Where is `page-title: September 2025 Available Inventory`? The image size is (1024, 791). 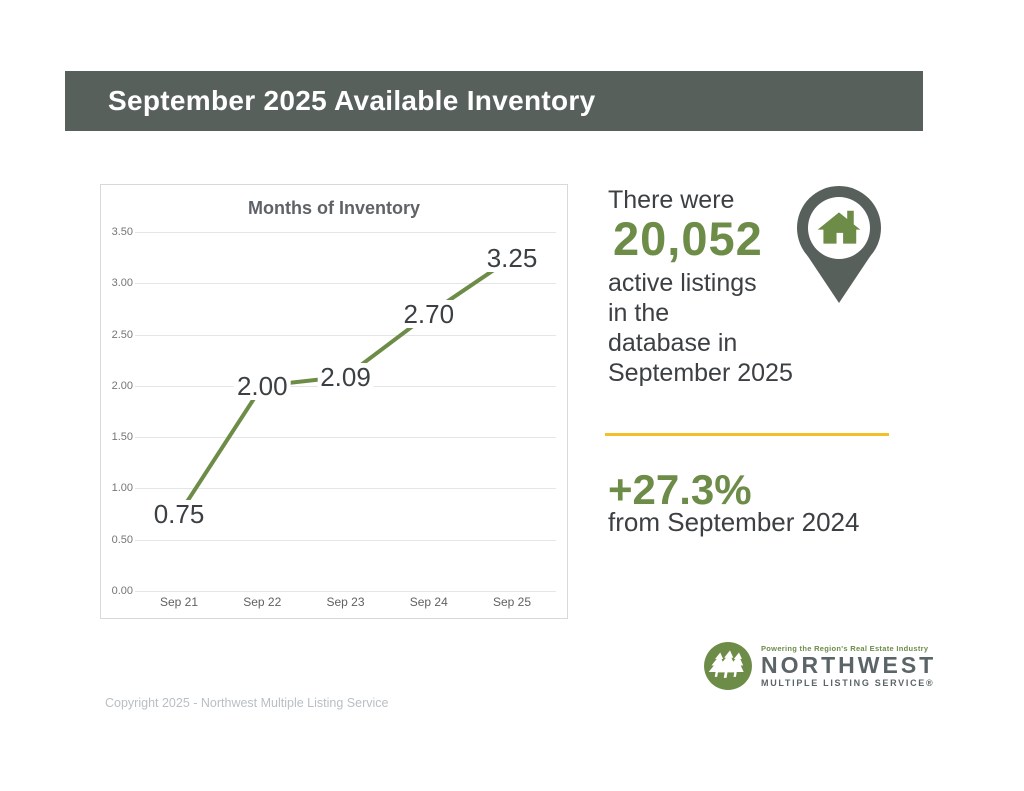 page-title: September 2025 Available Inventory is located at coordinates (352, 100).